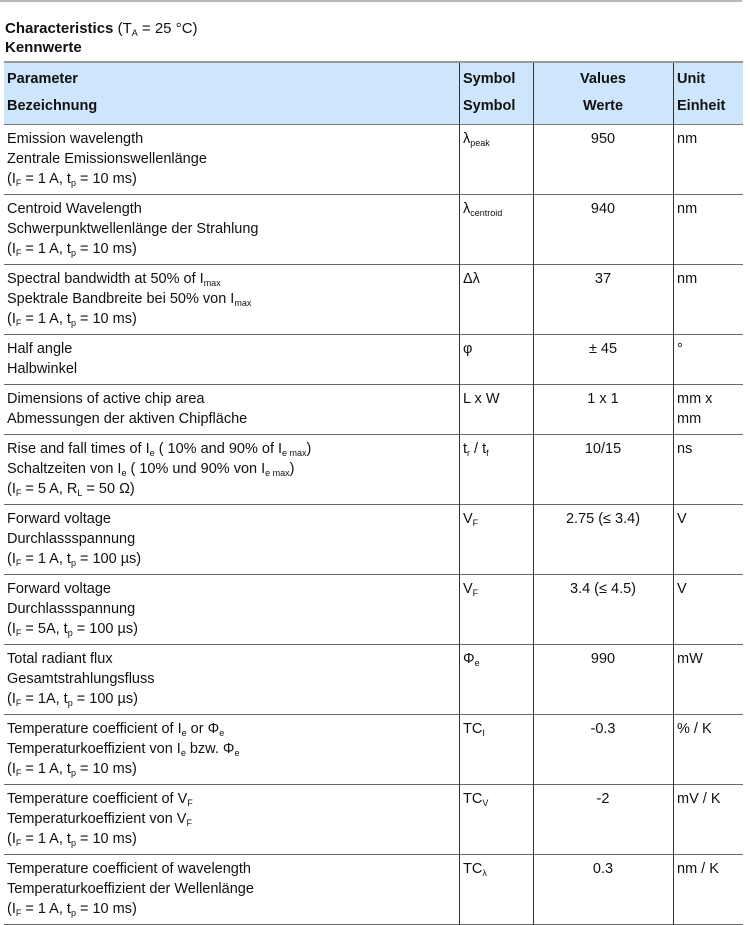 The image size is (750, 925). I want to click on symbol-cell: tr / tf, so click(496, 469).